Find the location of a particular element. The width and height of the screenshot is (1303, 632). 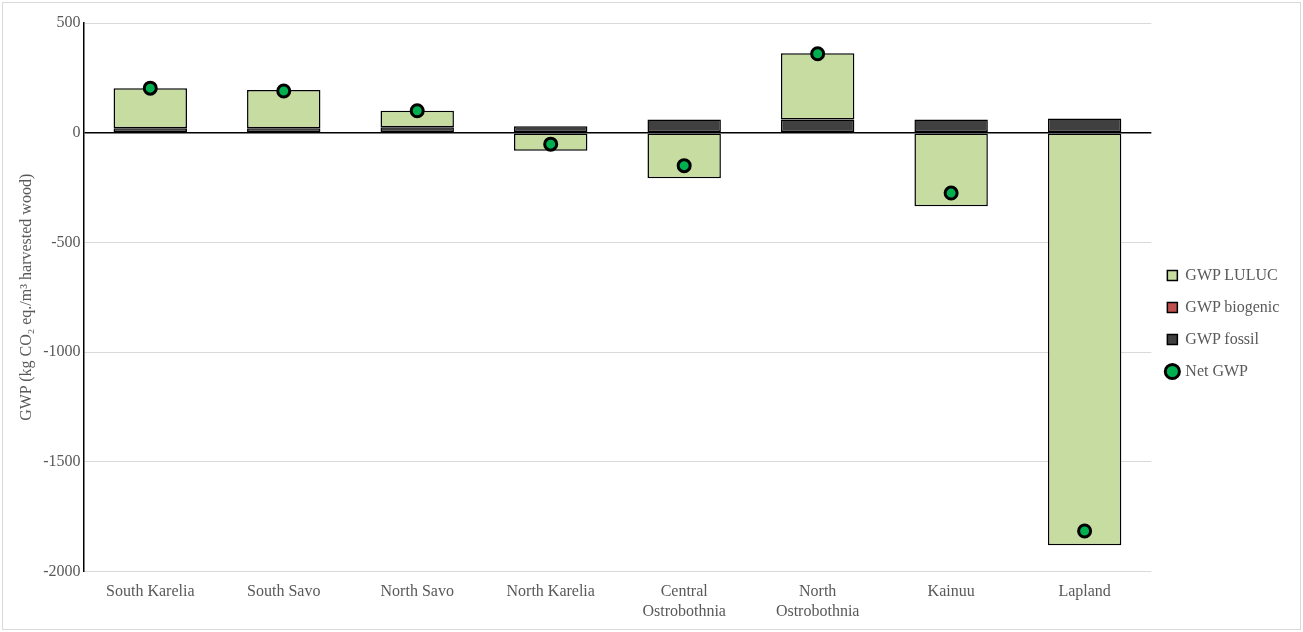

y-axis-title: GWP (kg CO₂ eq./m³ harvested wood) is located at coordinates (25, 297).